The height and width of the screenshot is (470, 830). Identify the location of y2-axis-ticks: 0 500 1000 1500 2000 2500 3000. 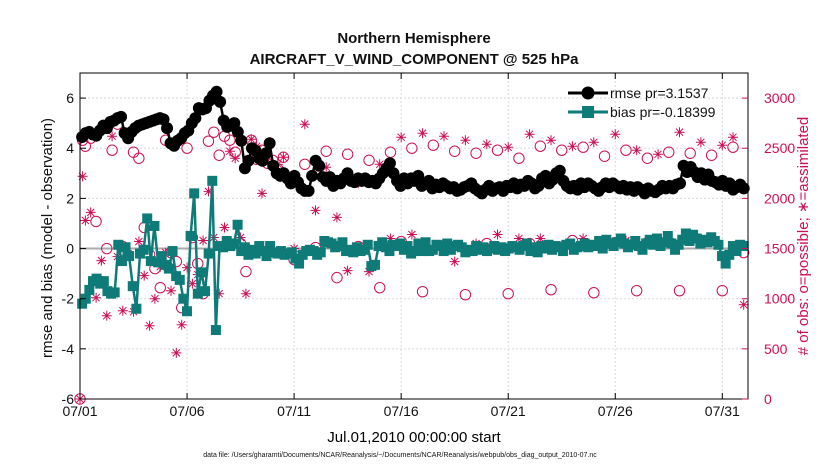
(768, 248).